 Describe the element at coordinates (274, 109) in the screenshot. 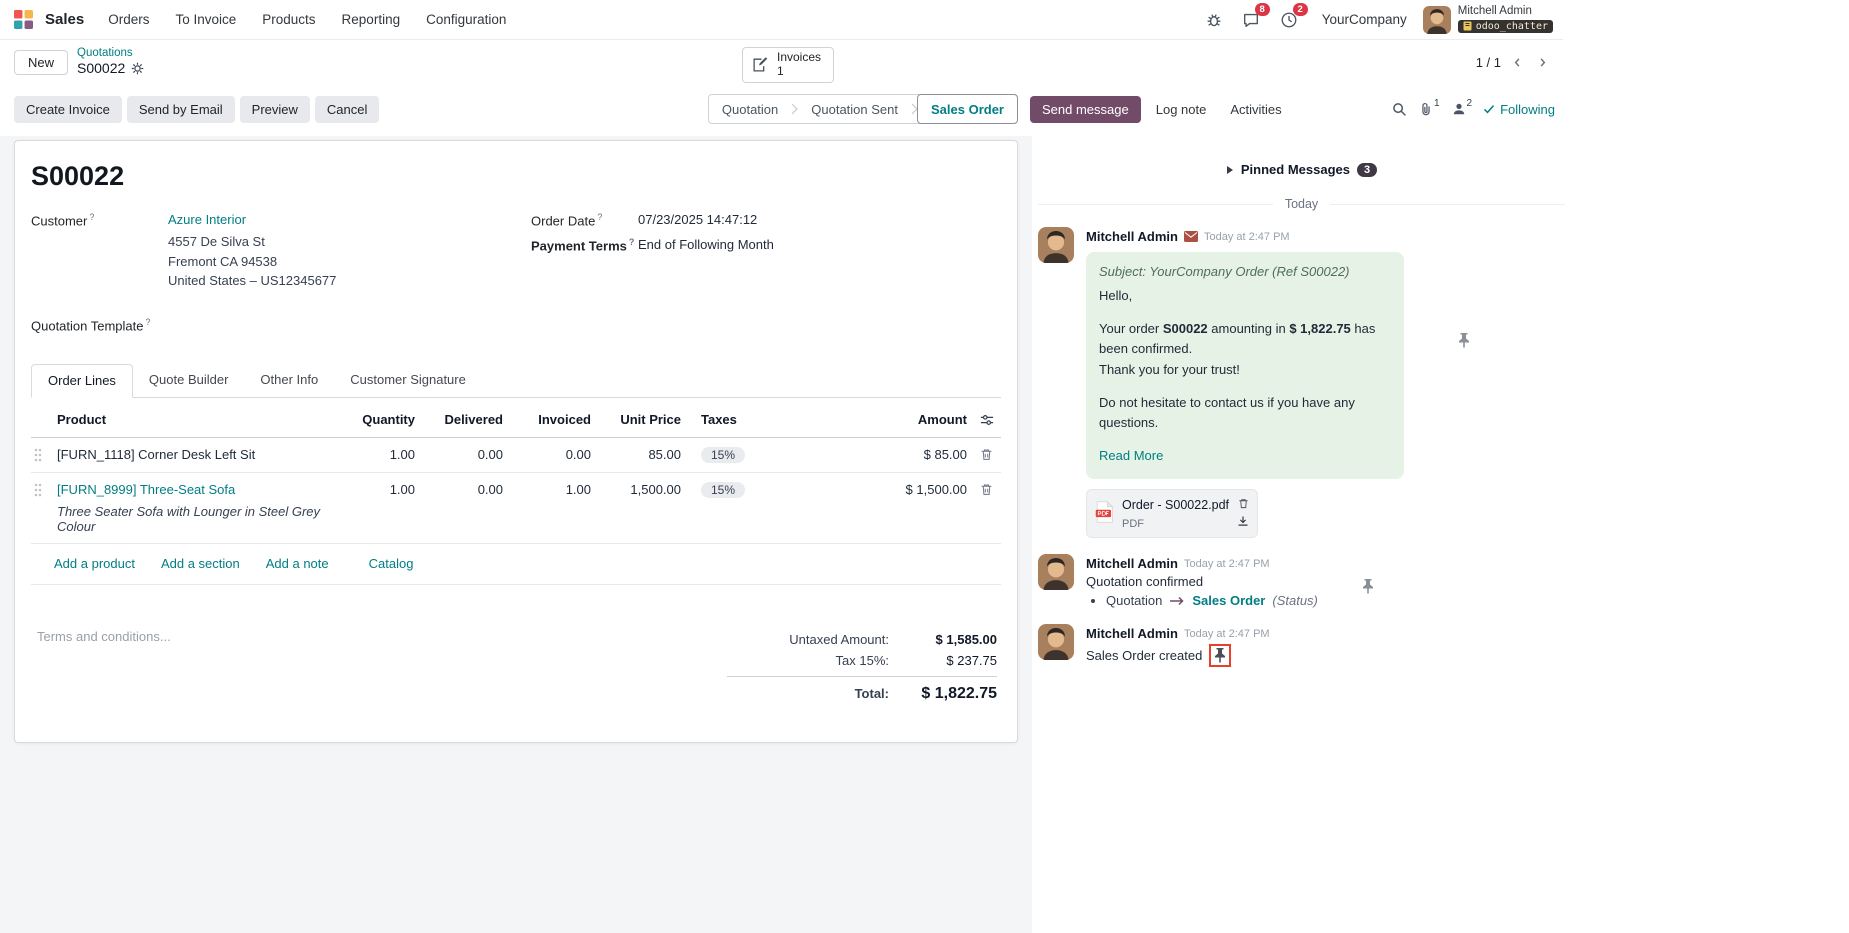

I see `preview-button: Preview` at that location.